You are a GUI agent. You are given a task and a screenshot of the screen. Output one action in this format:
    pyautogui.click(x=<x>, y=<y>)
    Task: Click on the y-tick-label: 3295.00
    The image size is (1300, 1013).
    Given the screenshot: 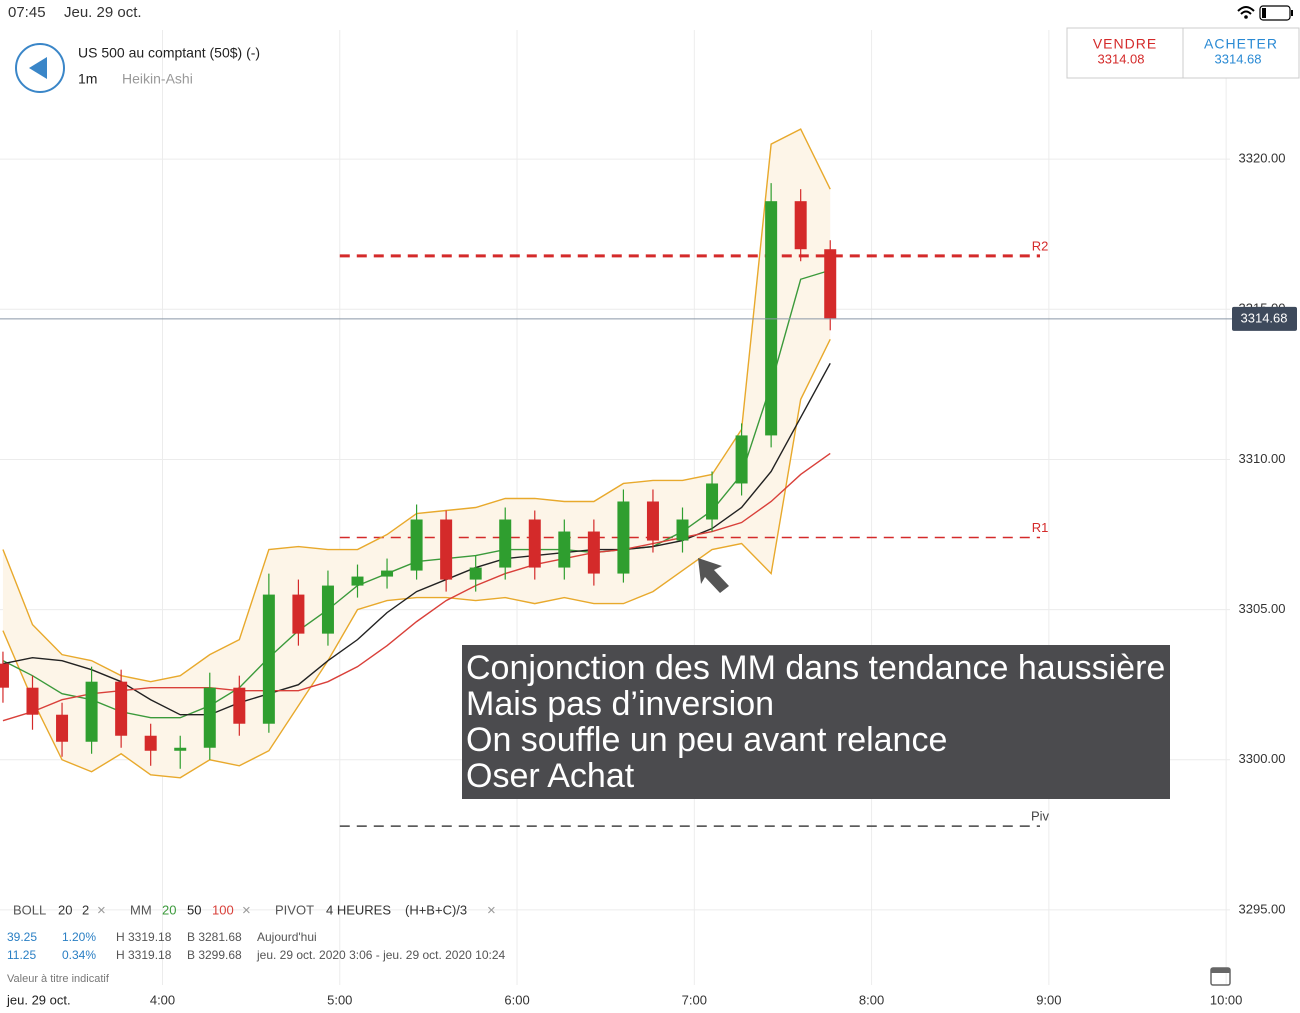 What is the action you would take?
    pyautogui.click(x=1262, y=908)
    